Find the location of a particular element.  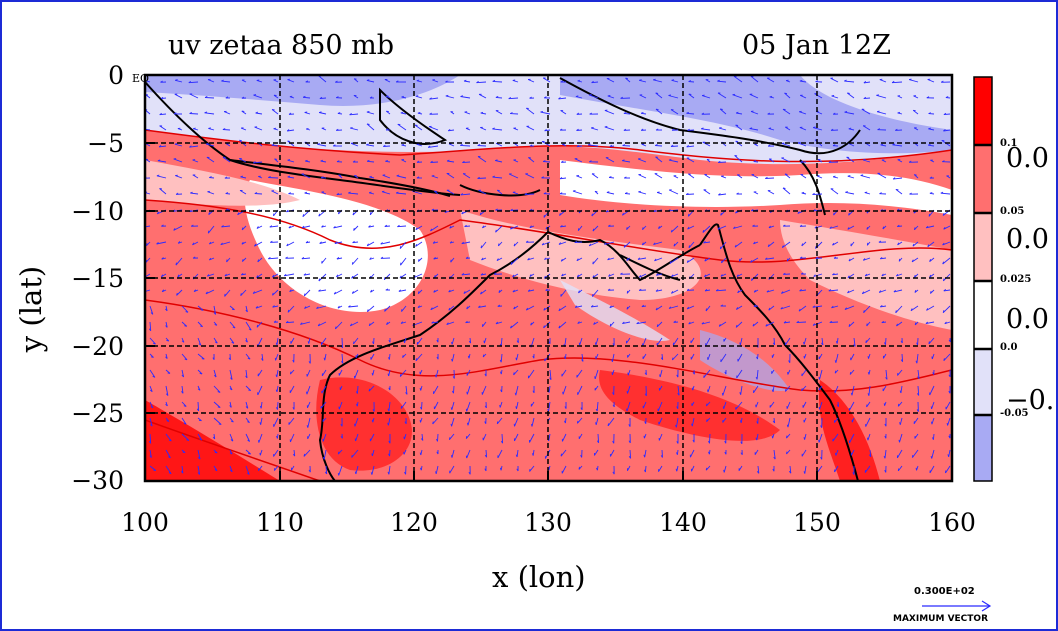

colorbar-label-0.0: 0.0 is located at coordinates (1009, 347).